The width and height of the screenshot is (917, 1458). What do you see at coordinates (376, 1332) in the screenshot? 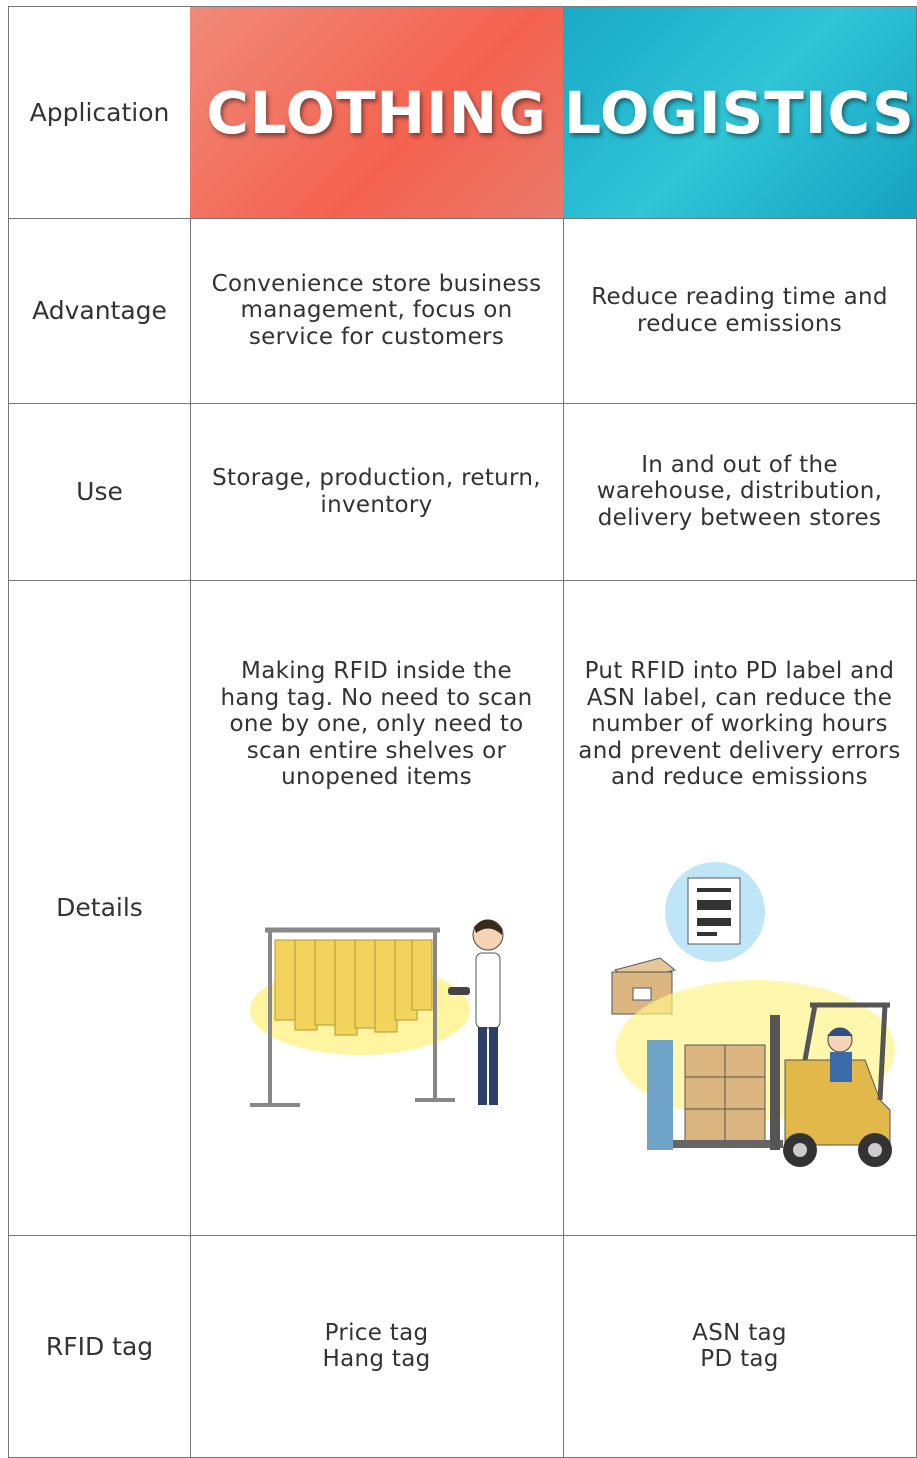
I see `cell-line: Price tag` at bounding box center [376, 1332].